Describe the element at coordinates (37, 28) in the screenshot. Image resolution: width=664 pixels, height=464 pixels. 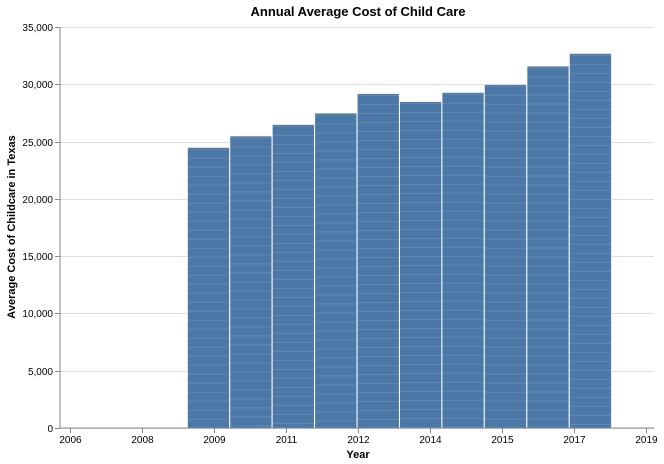
I see `y-tick-label: 35,000` at that location.